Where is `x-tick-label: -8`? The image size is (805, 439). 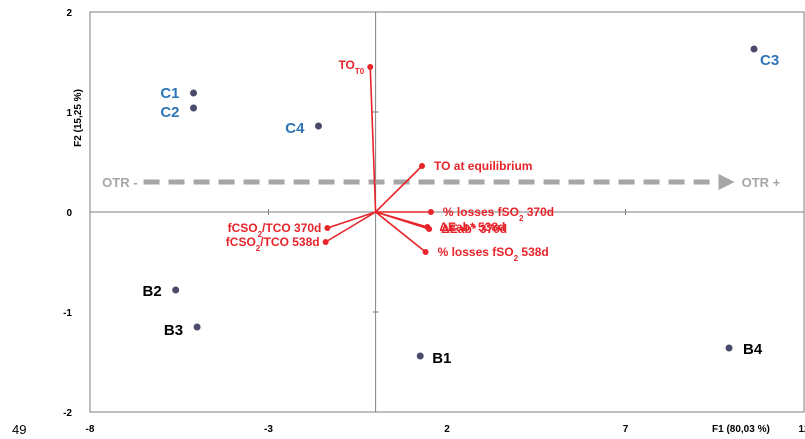
x-tick-label: -8 is located at coordinates (90, 429).